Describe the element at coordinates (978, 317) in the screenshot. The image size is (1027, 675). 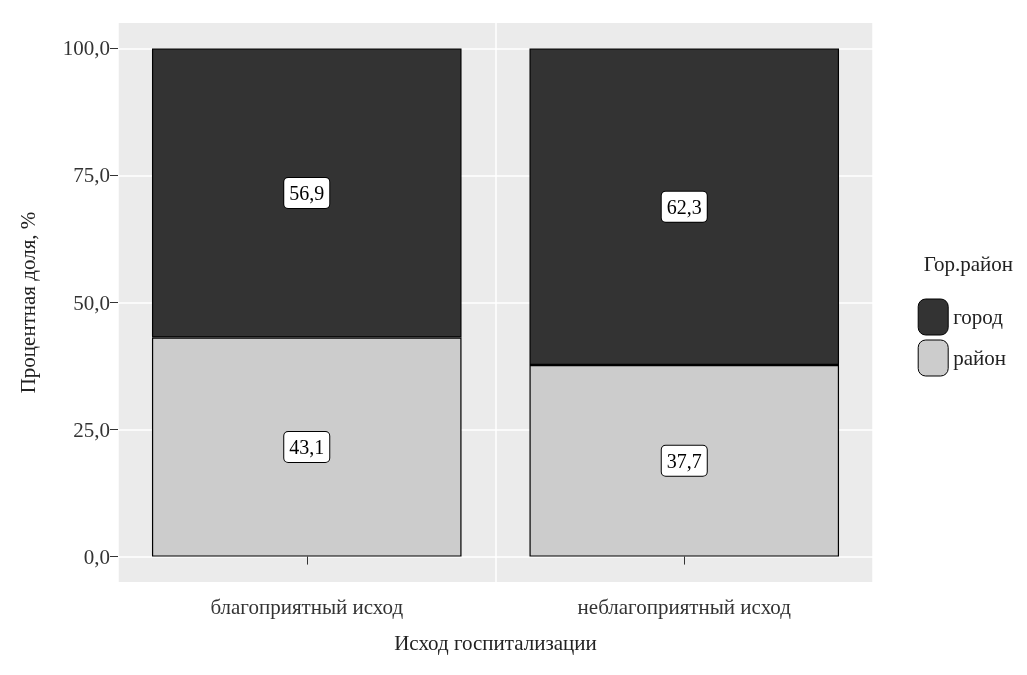
I see `legend-label: город` at that location.